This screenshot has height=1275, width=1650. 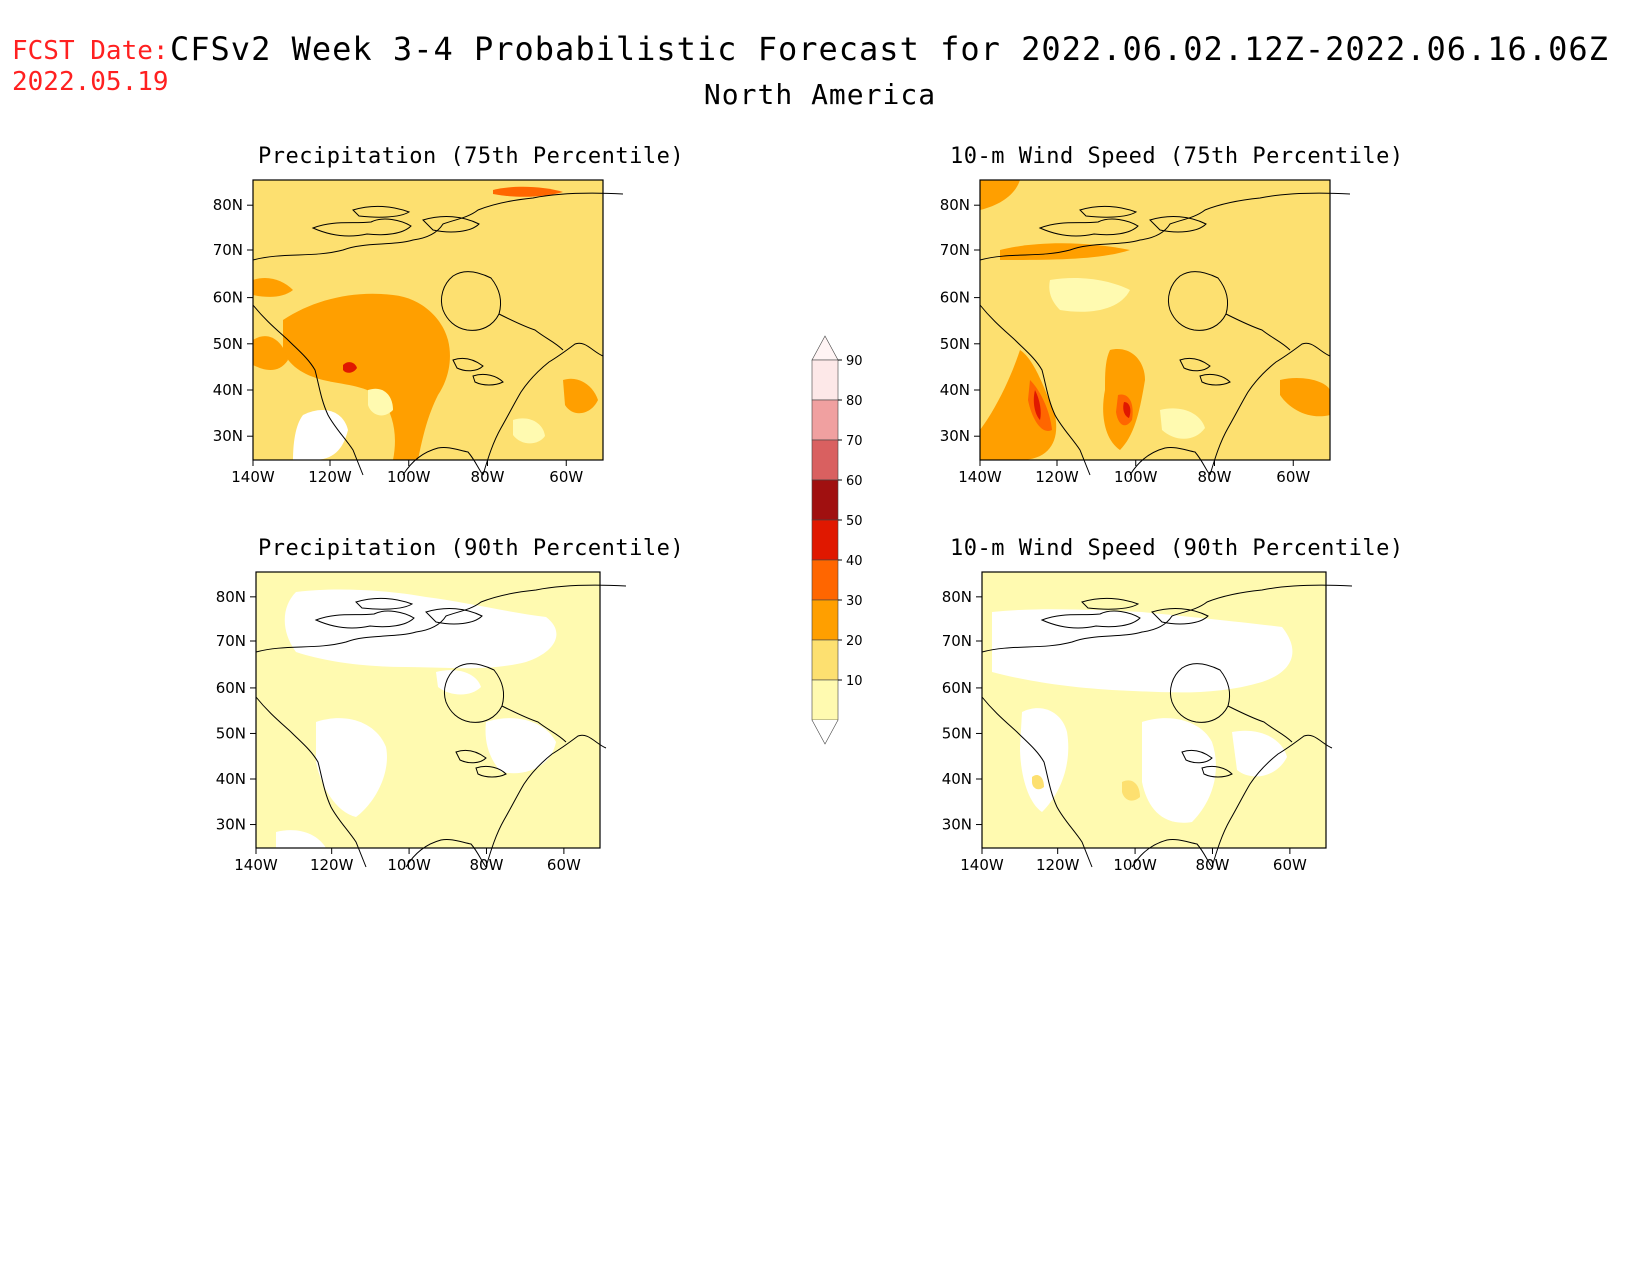 What do you see at coordinates (854, 681) in the screenshot?
I see `colorbar-label: 10` at bounding box center [854, 681].